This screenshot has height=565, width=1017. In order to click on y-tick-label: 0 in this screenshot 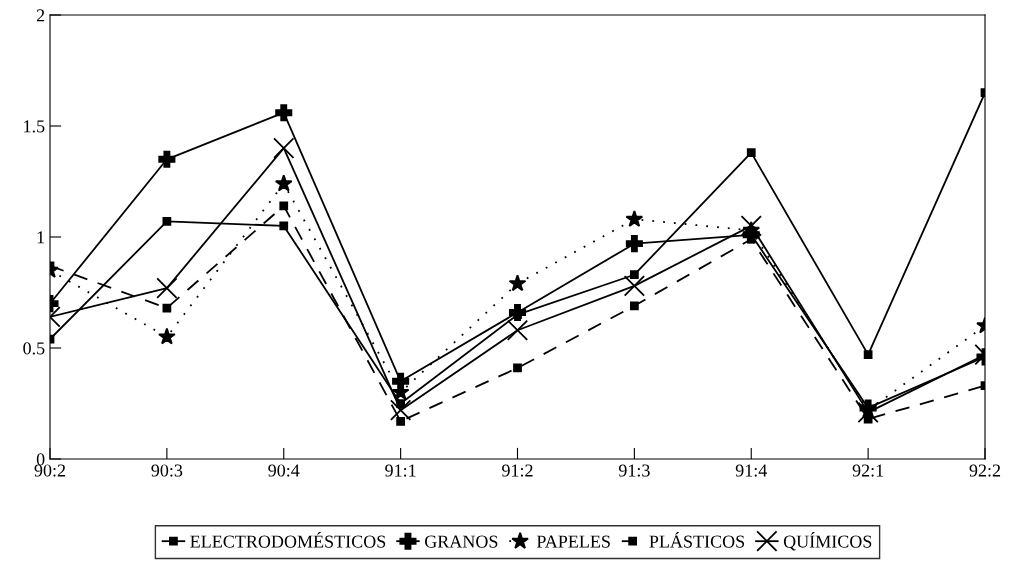, I will do `click(40, 459)`.